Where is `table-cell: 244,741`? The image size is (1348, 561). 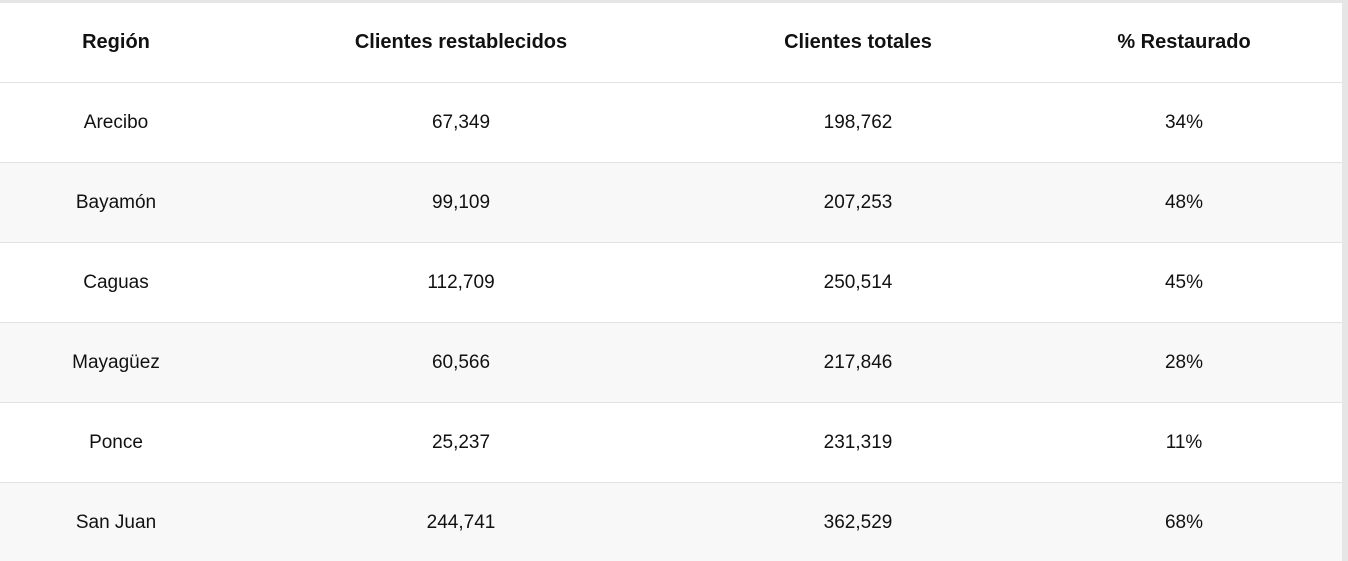
table-cell: 244,741 is located at coordinates (461, 521).